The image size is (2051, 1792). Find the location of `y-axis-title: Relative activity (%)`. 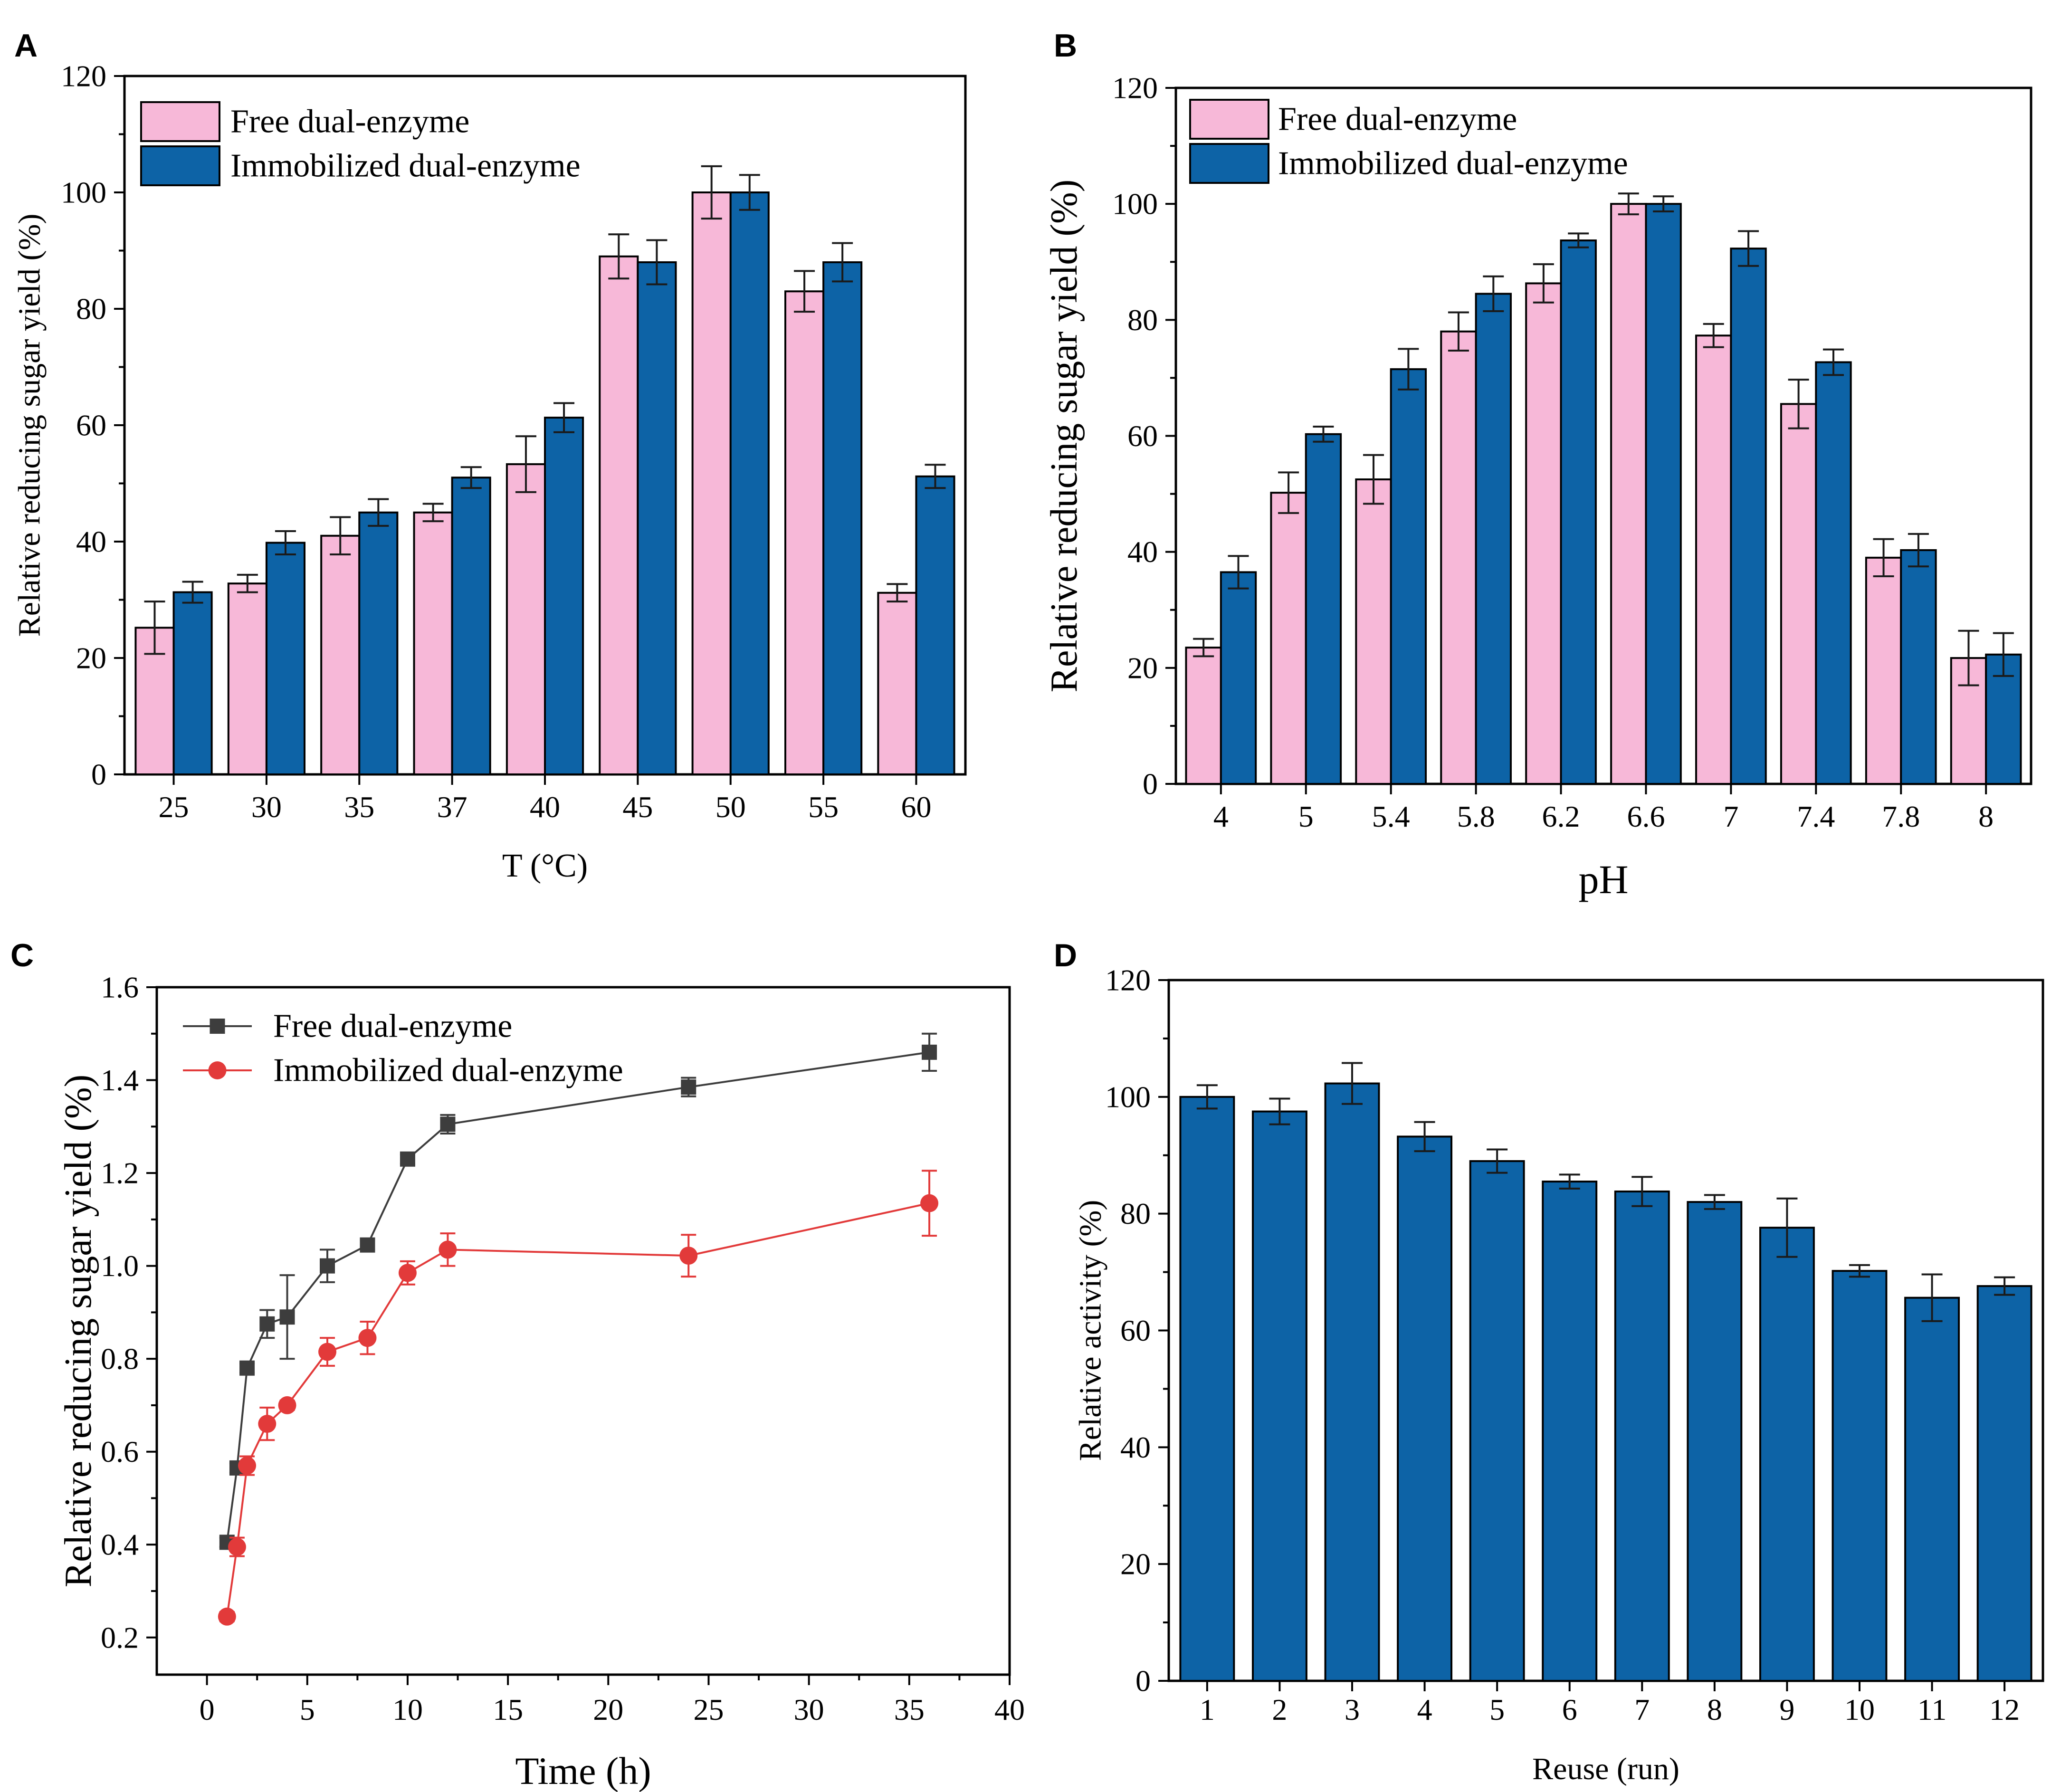

y-axis-title: Relative activity (%) is located at coordinates (1091, 1331).